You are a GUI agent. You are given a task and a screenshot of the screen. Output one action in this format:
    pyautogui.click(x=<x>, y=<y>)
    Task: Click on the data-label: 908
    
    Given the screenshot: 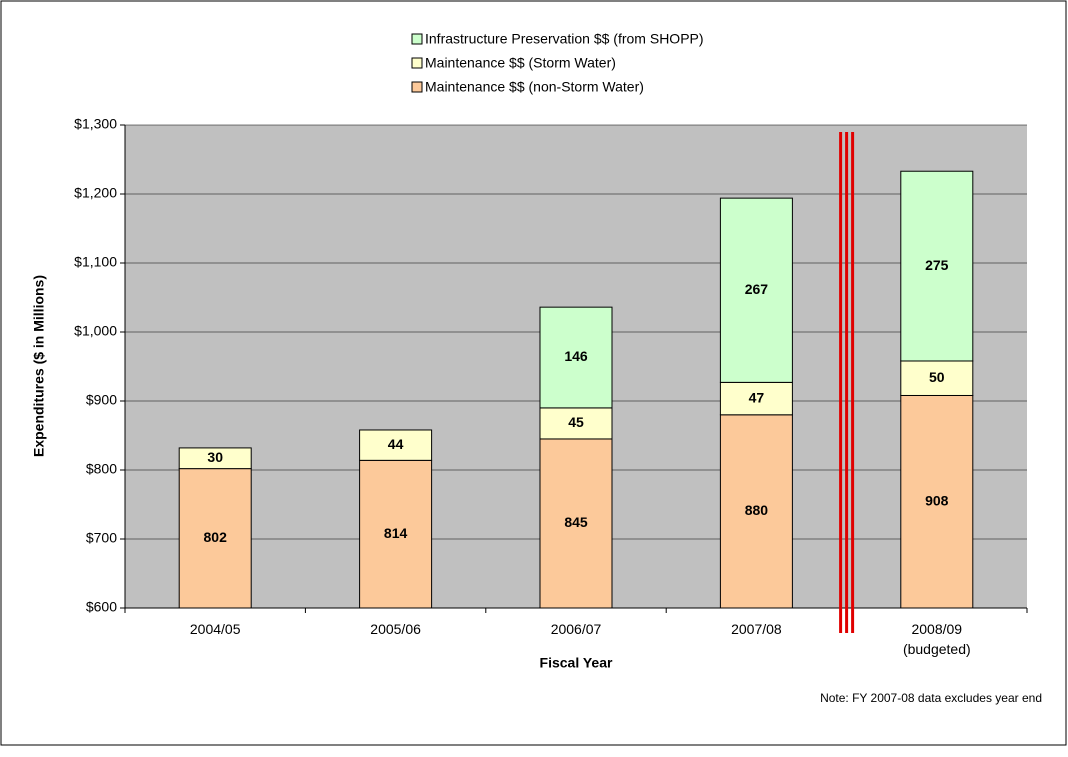 What is the action you would take?
    pyautogui.click(x=937, y=500)
    